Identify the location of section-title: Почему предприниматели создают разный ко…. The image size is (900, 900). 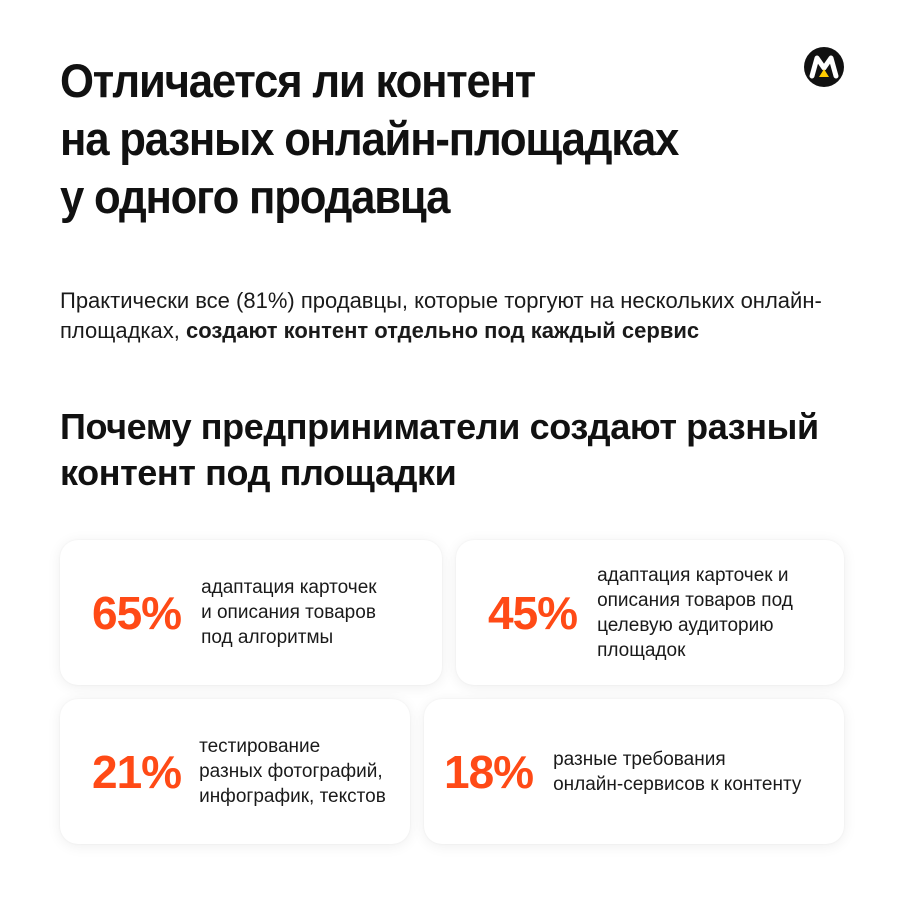
(439, 449).